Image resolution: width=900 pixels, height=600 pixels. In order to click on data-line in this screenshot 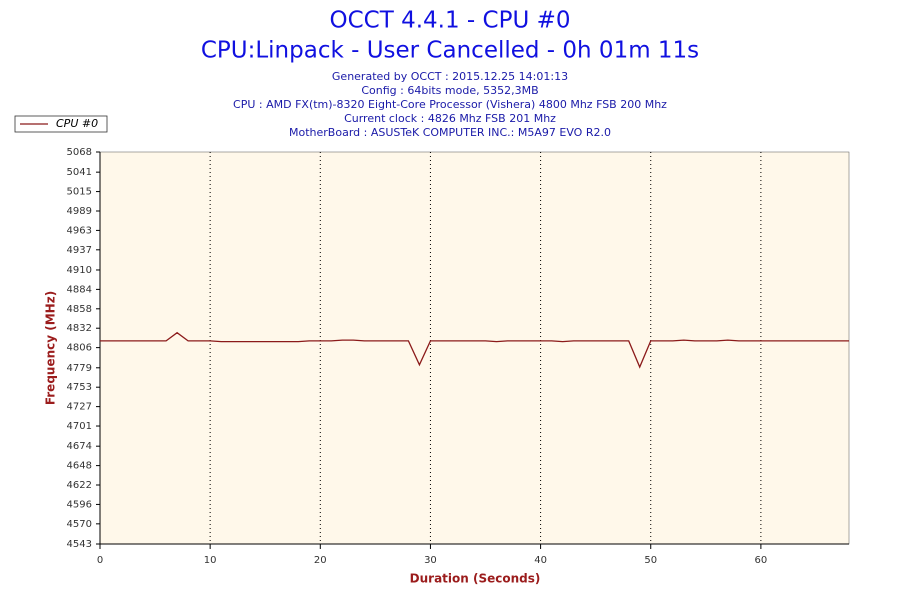, I will do `click(474, 350)`.